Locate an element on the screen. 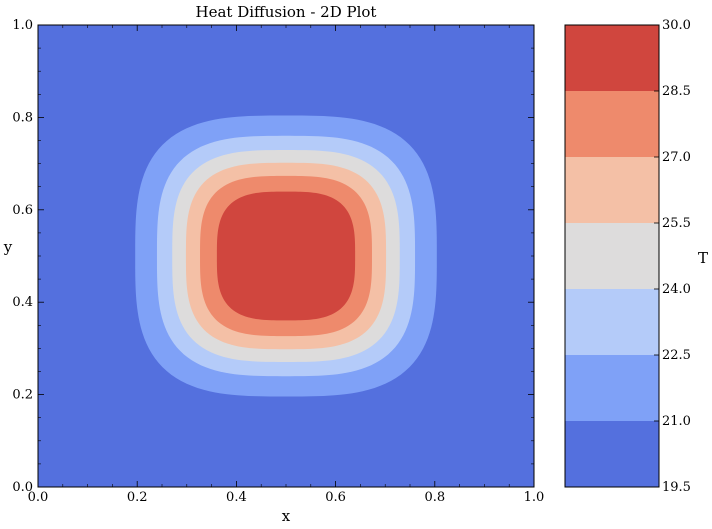 This screenshot has width=712, height=529. y-tick-label: 0.6 is located at coordinates (22, 210).